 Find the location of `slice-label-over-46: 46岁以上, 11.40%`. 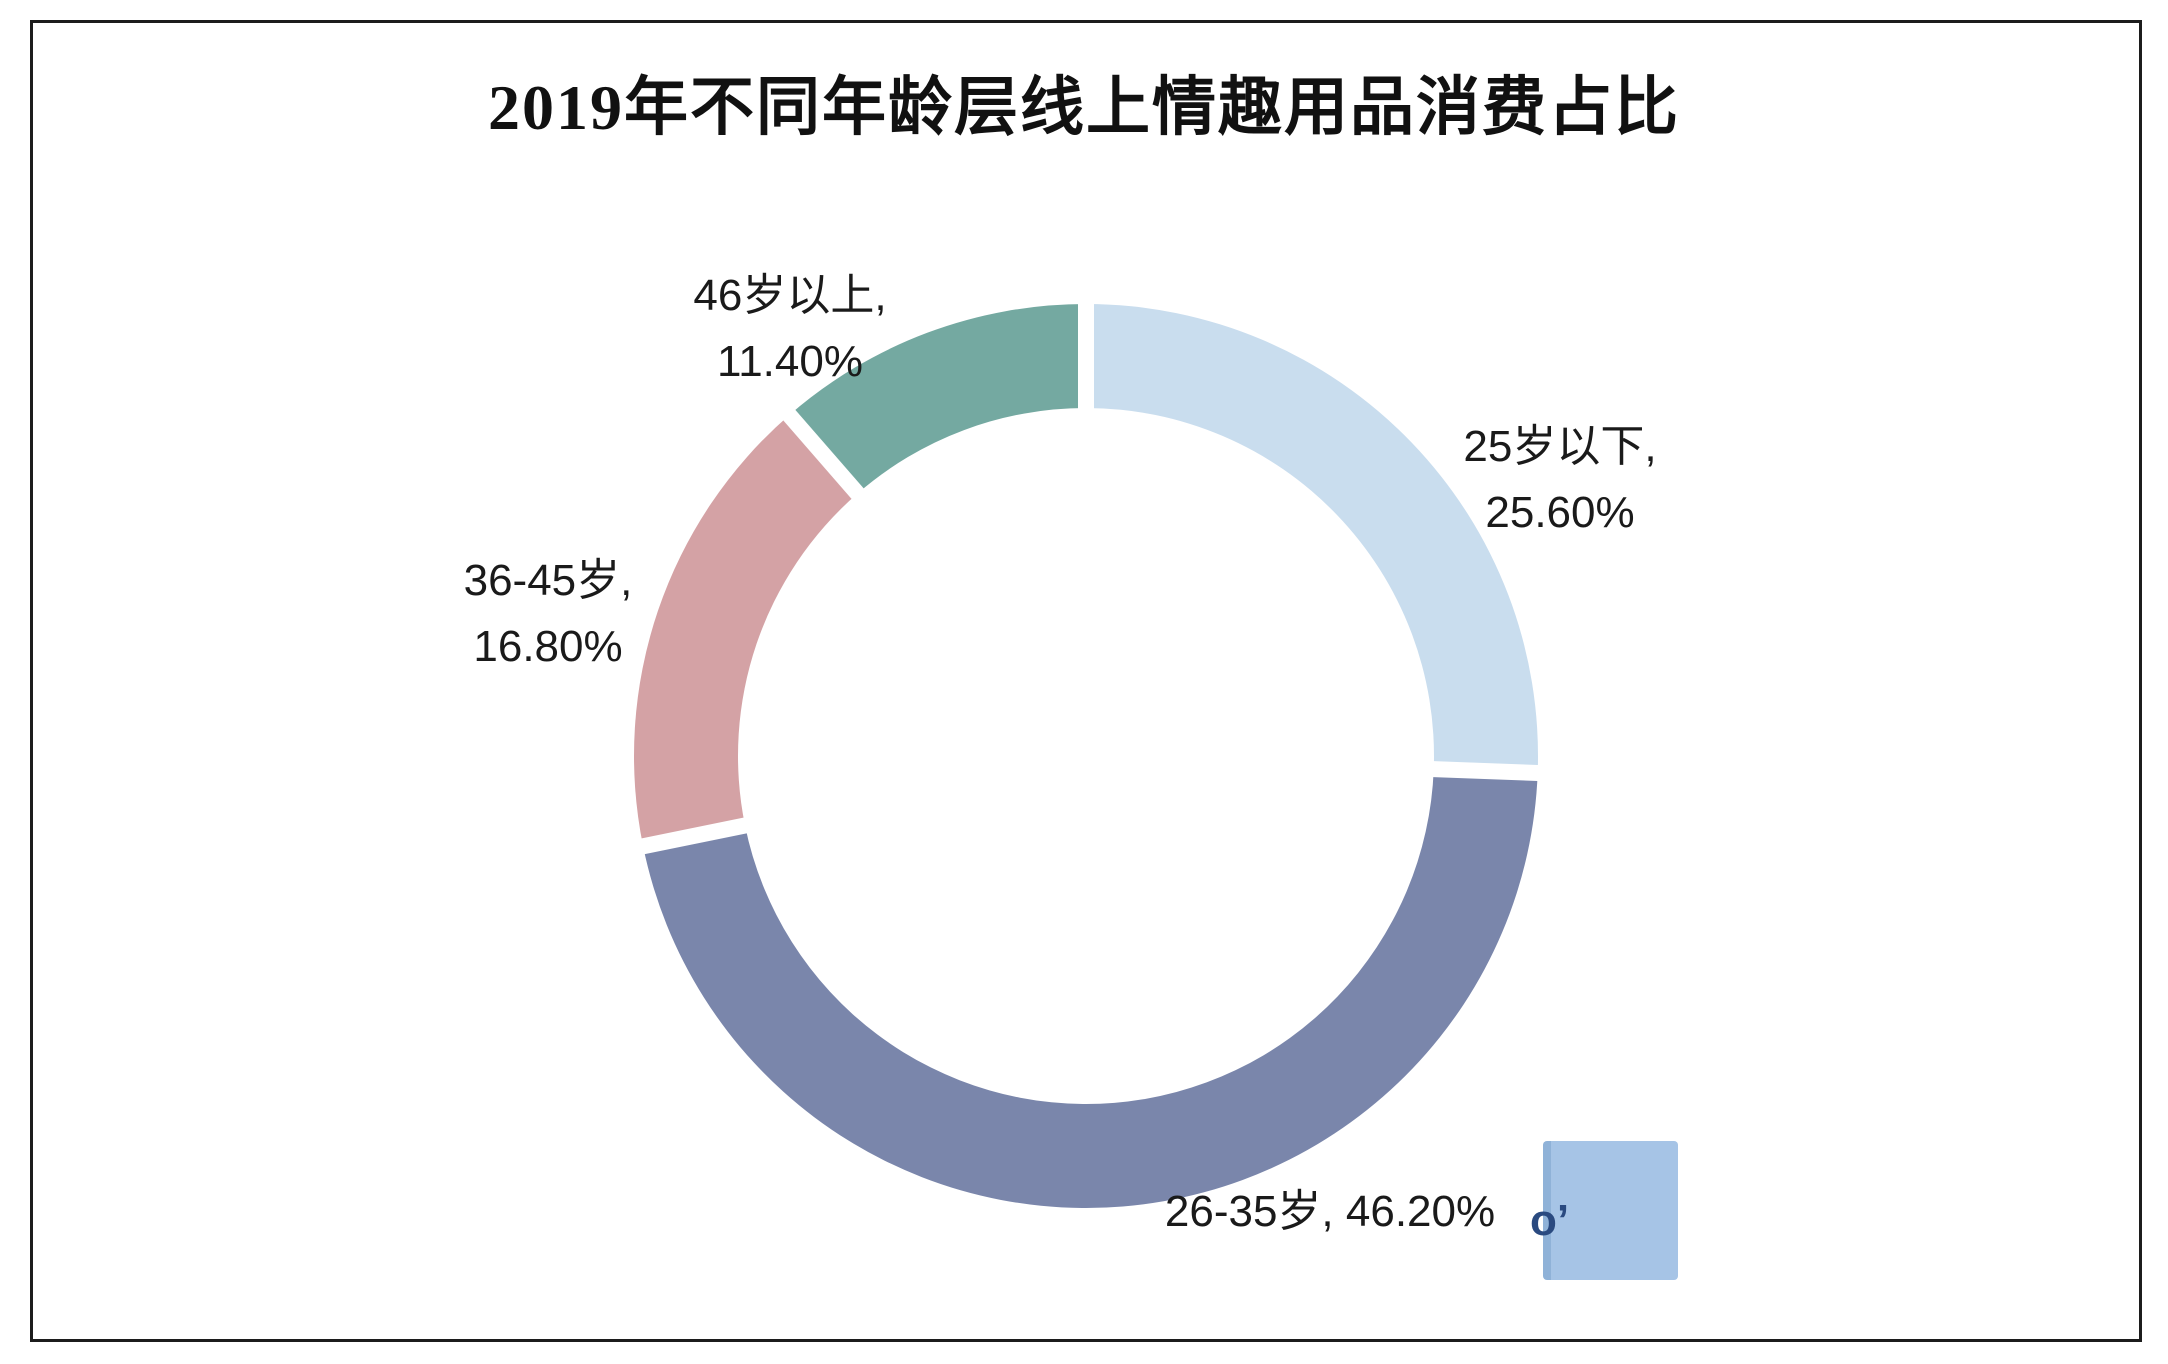

slice-label-over-46: 46岁以上, 11.40% is located at coordinates (789, 329).